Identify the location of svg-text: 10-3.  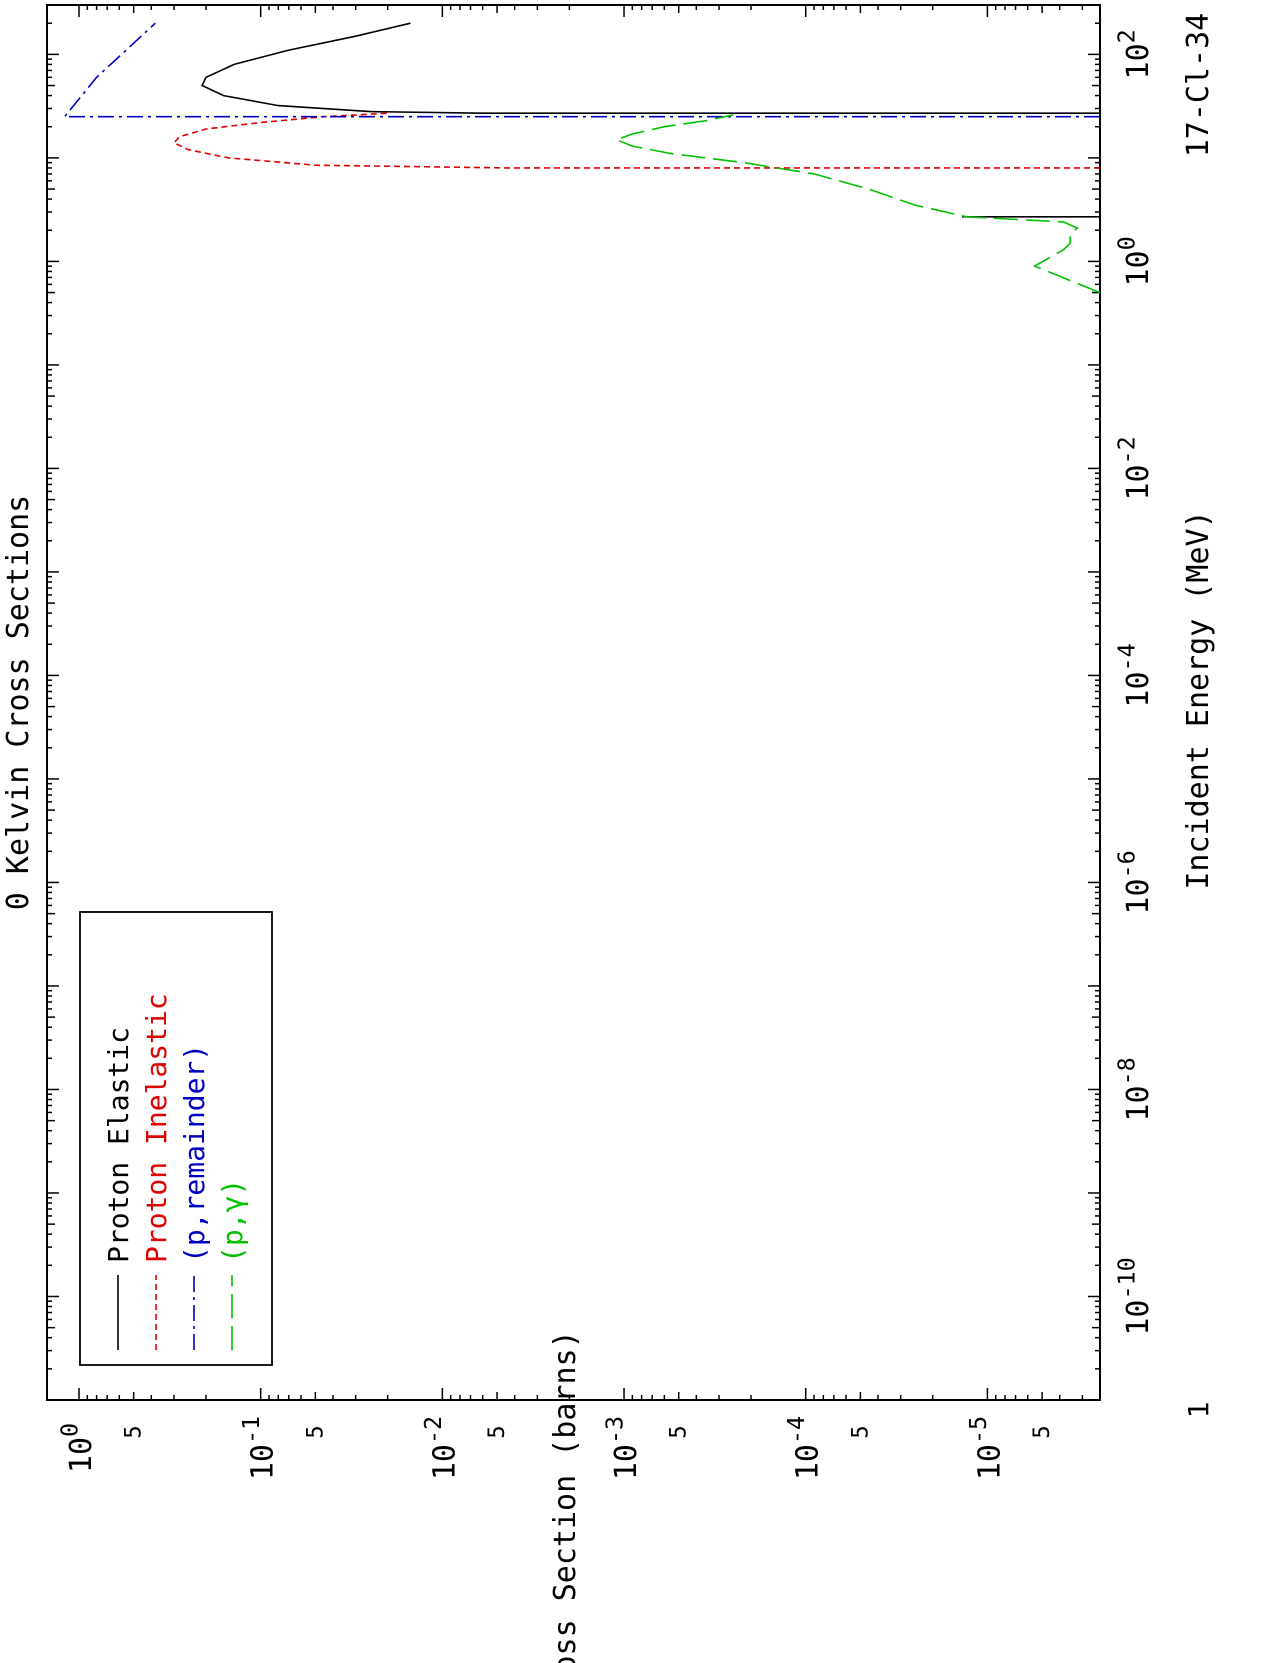
(623, 1448).